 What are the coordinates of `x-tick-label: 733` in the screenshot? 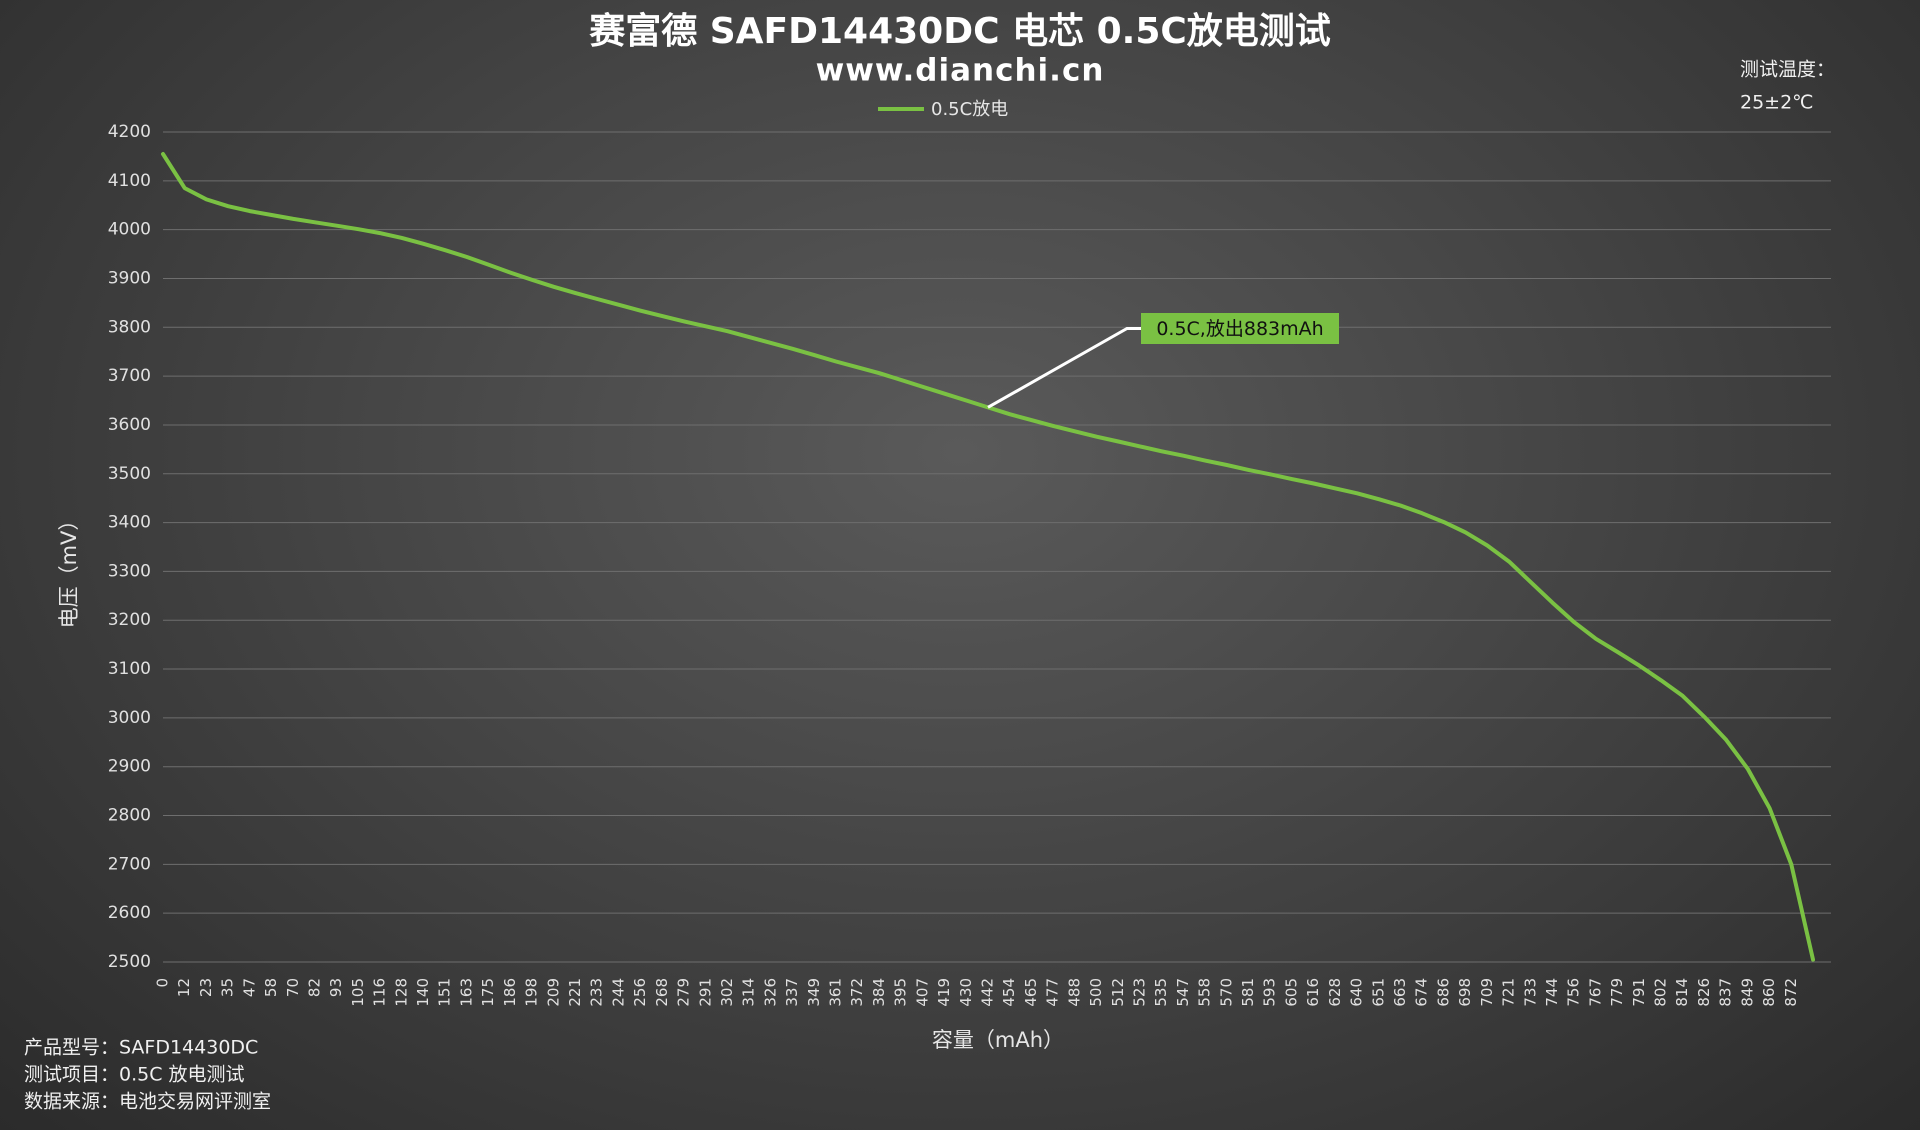 It's located at (1530, 992).